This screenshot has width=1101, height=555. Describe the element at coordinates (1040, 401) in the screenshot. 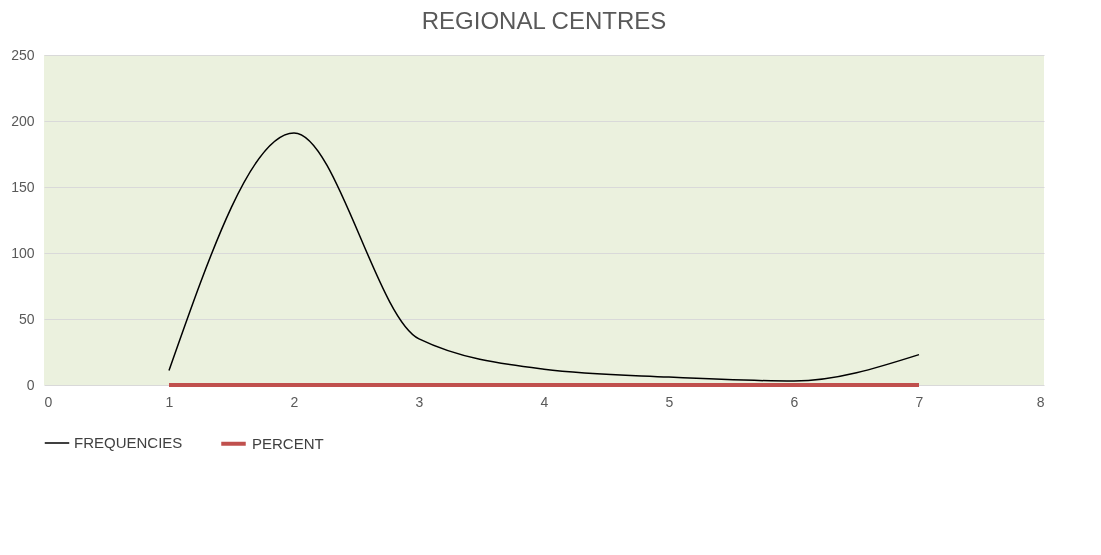

I see `x-tick-label: 8` at that location.